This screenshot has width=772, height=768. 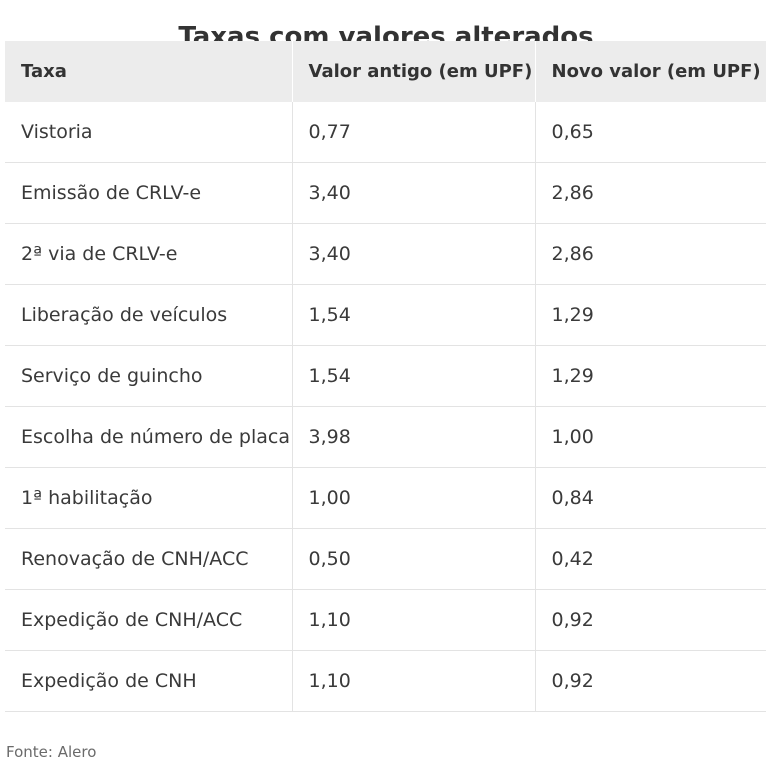 I want to click on table-row: Escolha de número de placa 3,98 1,00, so click(x=385, y=437).